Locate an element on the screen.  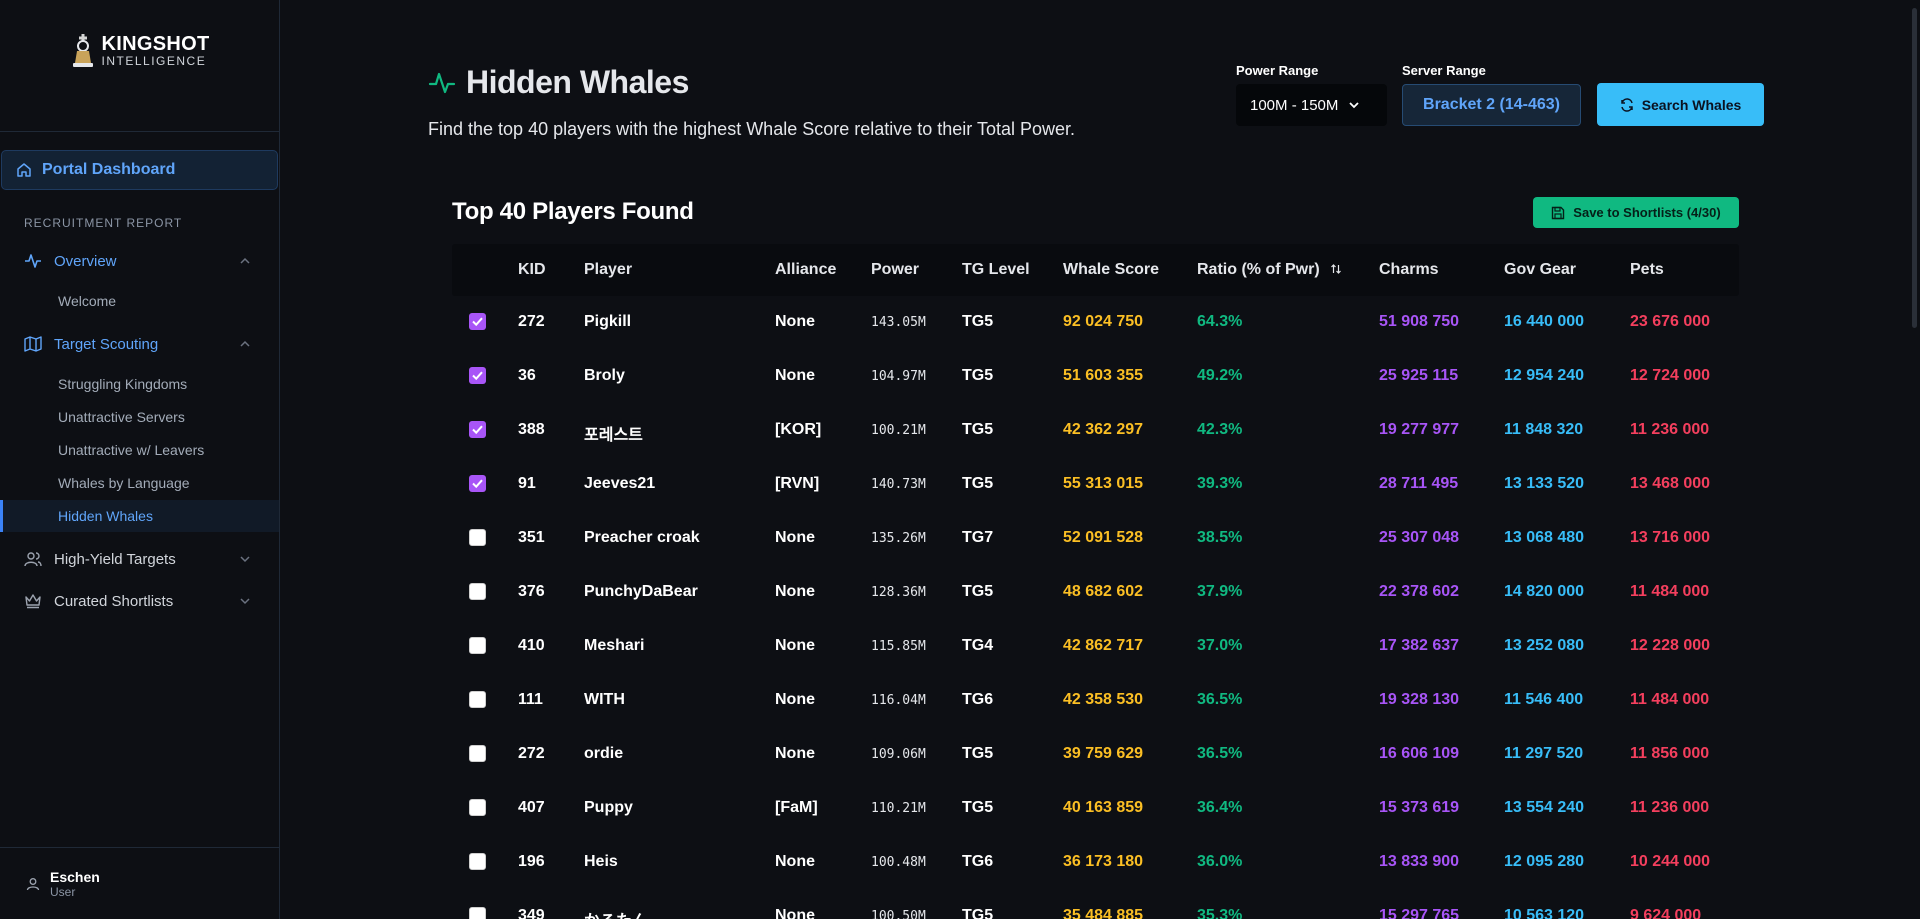
cell-player: Preacher croak is located at coordinates (642, 537).